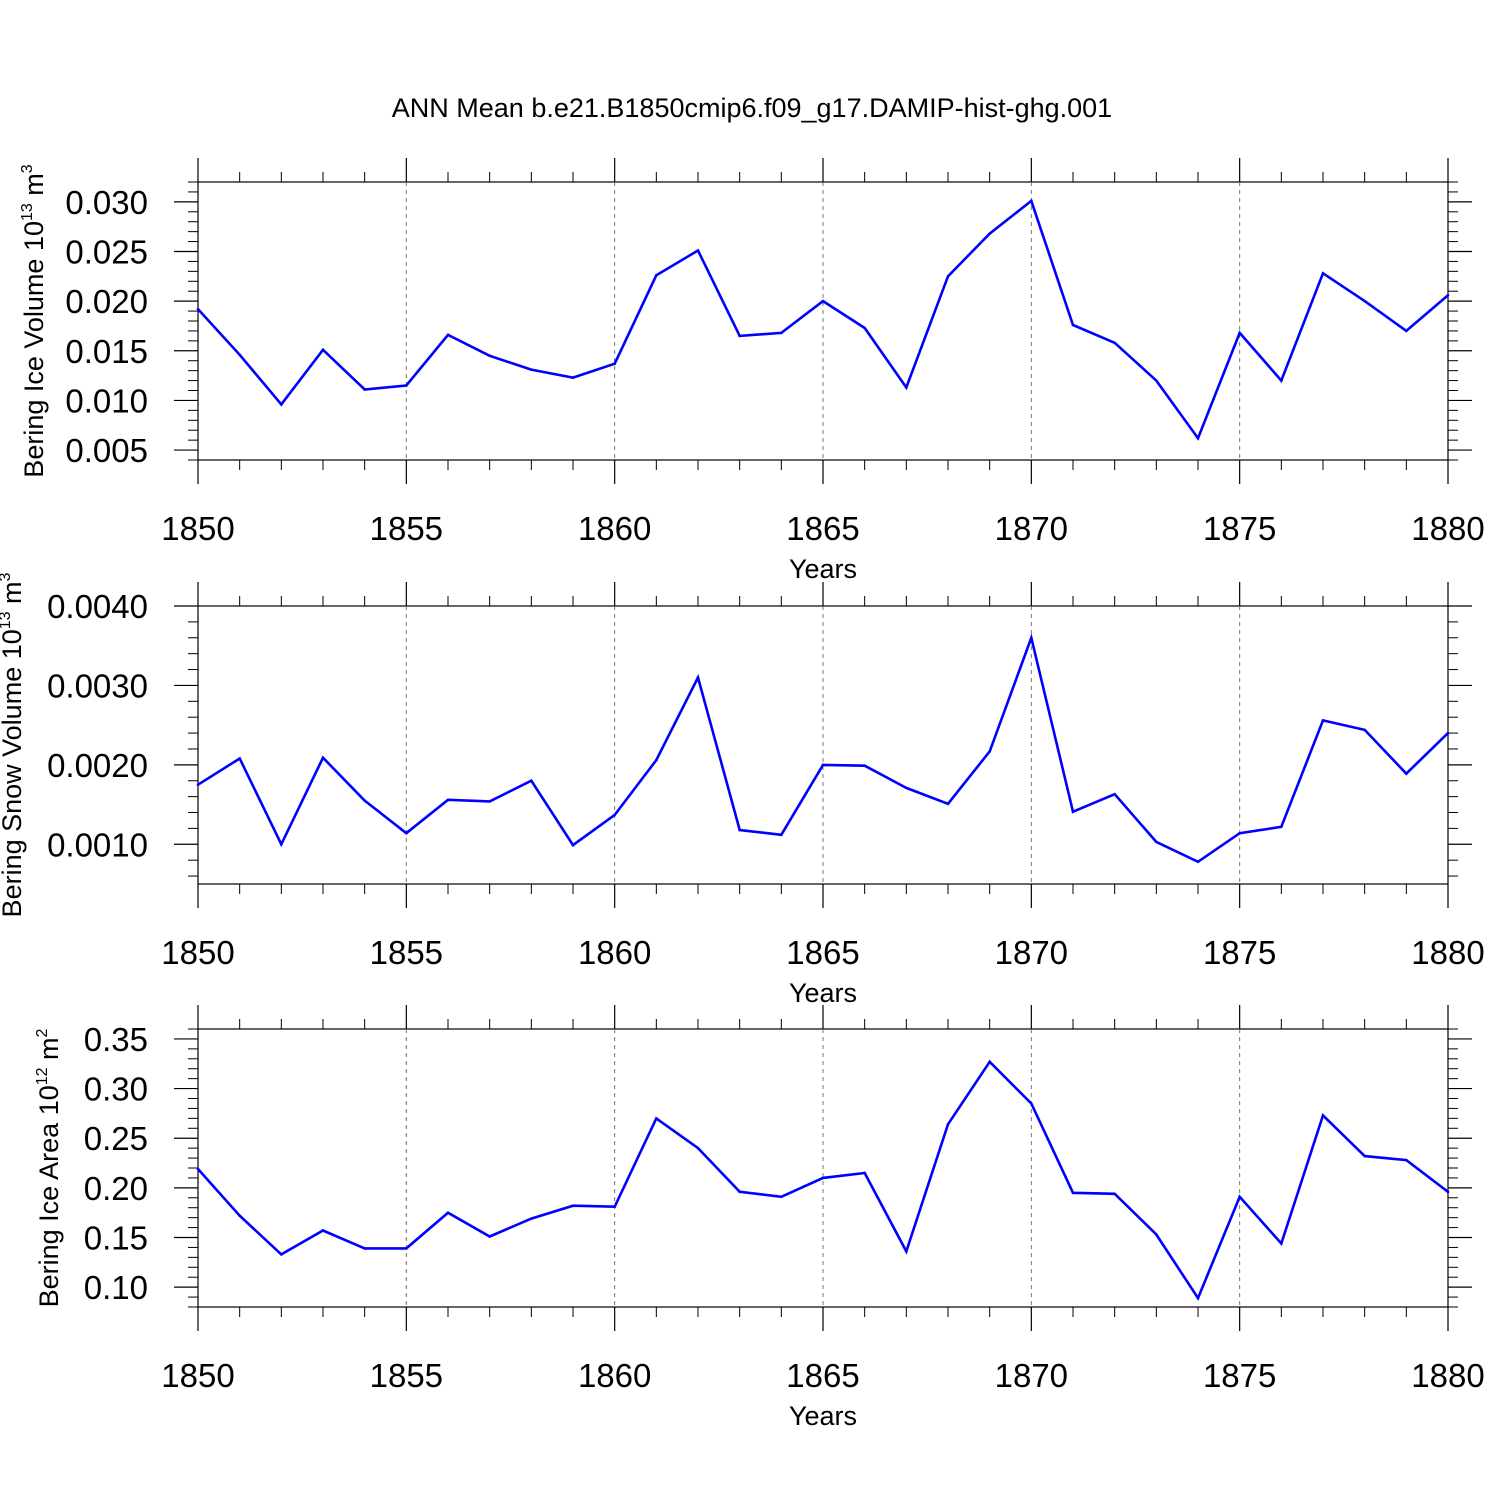 The image size is (1500, 1500). What do you see at coordinates (13, 773) in the screenshot?
I see `y-axis-label-main: Bering Snow Volume 10` at bounding box center [13, 773].